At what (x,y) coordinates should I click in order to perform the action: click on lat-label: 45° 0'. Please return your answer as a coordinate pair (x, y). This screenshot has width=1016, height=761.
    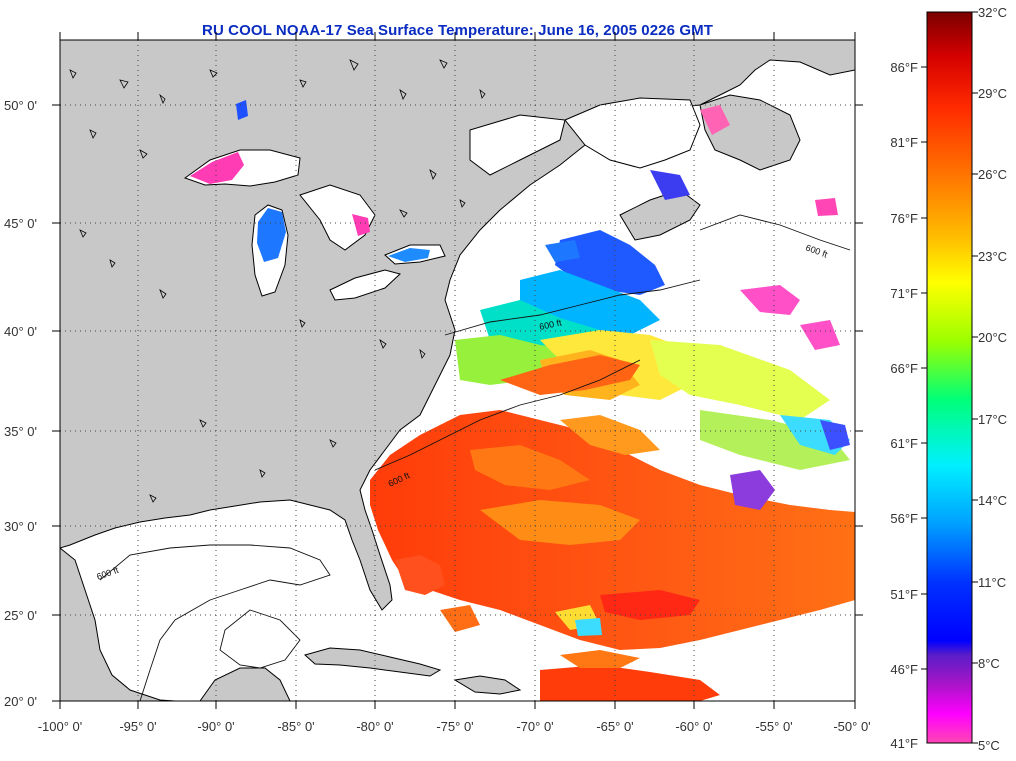
    Looking at the image, I should click on (20, 223).